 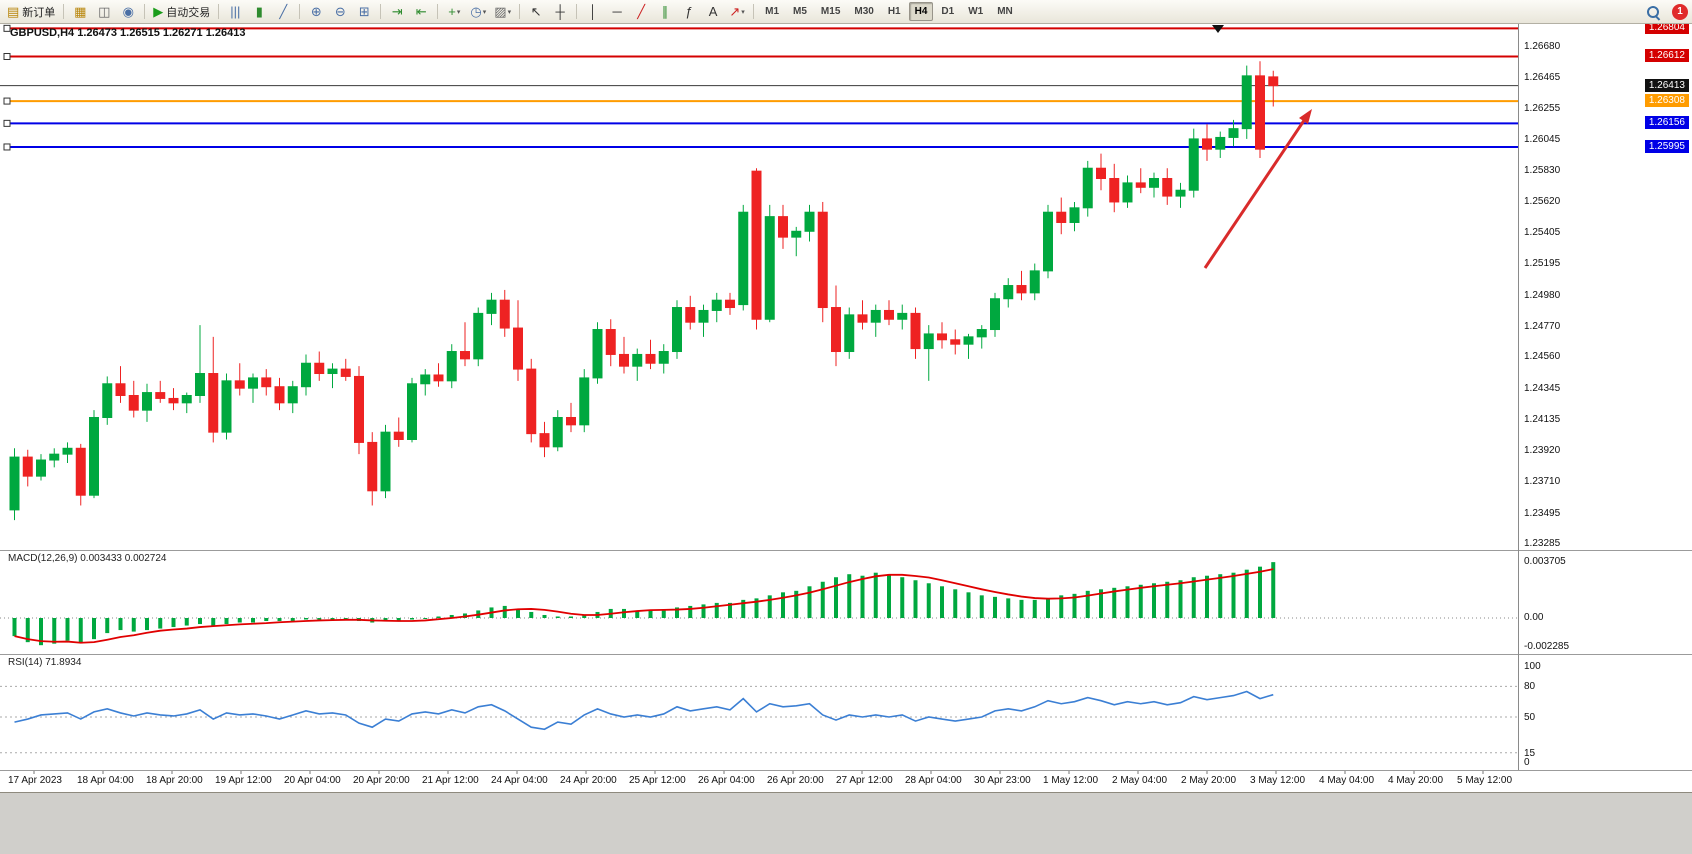 What do you see at coordinates (1305, 116) in the screenshot?
I see `trend-arrow-head` at bounding box center [1305, 116].